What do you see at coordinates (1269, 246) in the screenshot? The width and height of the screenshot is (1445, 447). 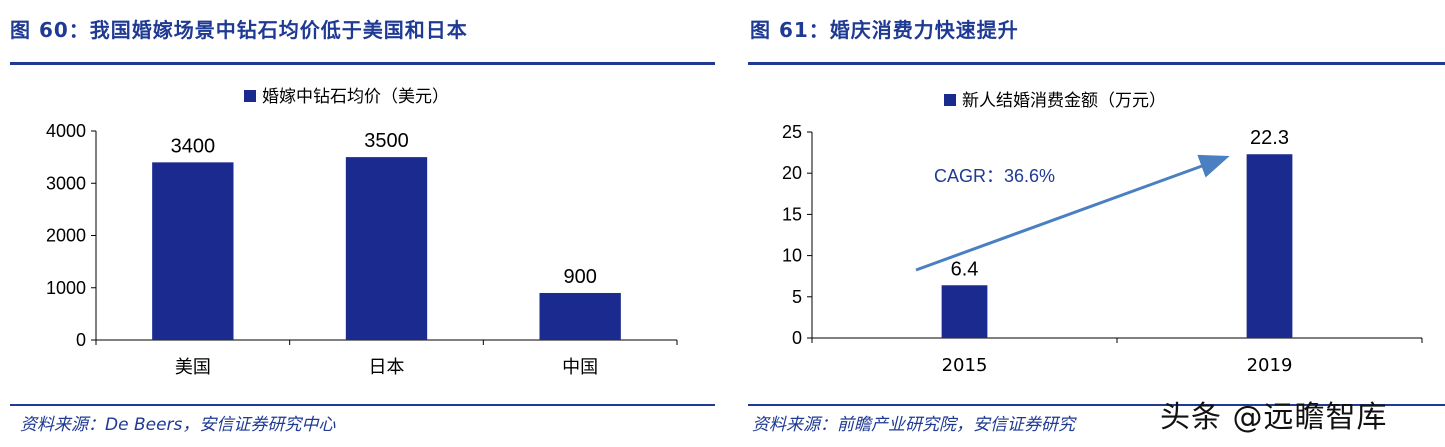 I see `bar-2019` at bounding box center [1269, 246].